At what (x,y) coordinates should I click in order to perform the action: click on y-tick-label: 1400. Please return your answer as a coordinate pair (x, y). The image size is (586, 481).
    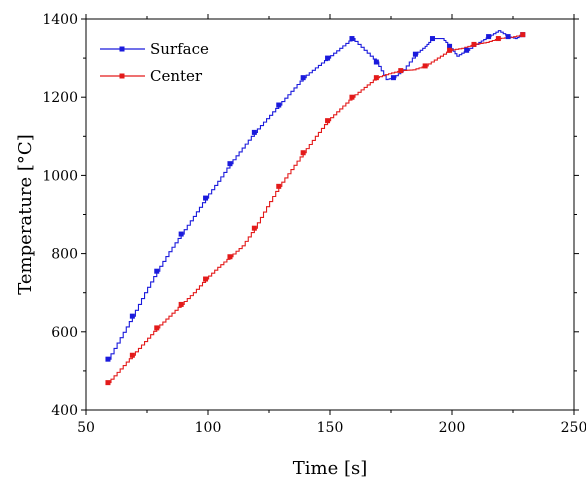
    Looking at the image, I should click on (60, 20).